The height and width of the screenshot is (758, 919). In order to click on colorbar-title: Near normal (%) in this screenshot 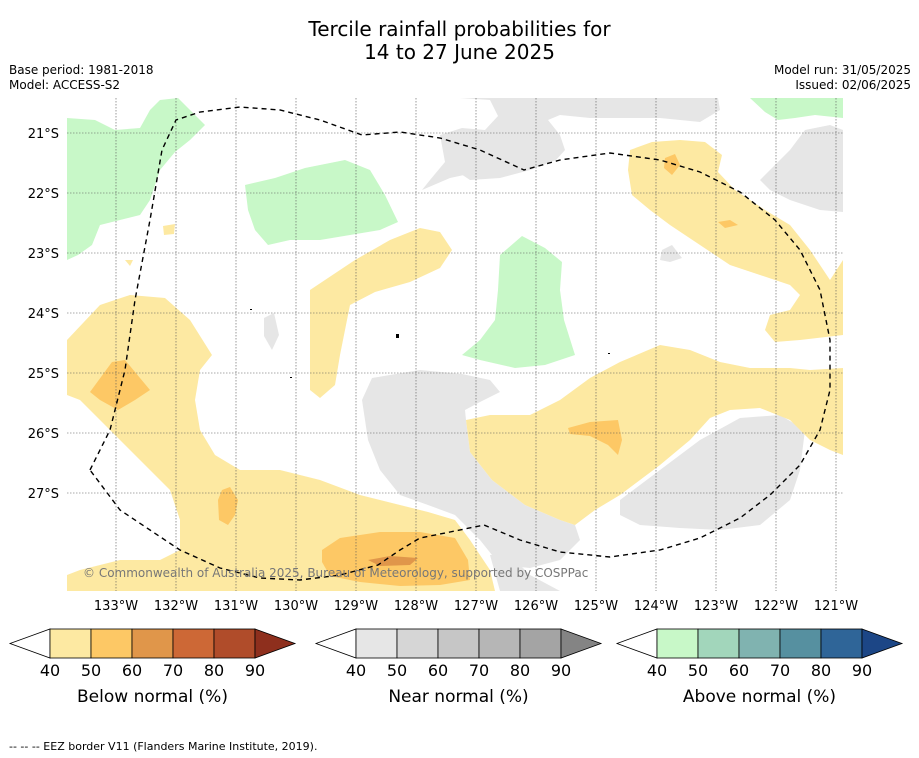, I will do `click(458, 697)`.